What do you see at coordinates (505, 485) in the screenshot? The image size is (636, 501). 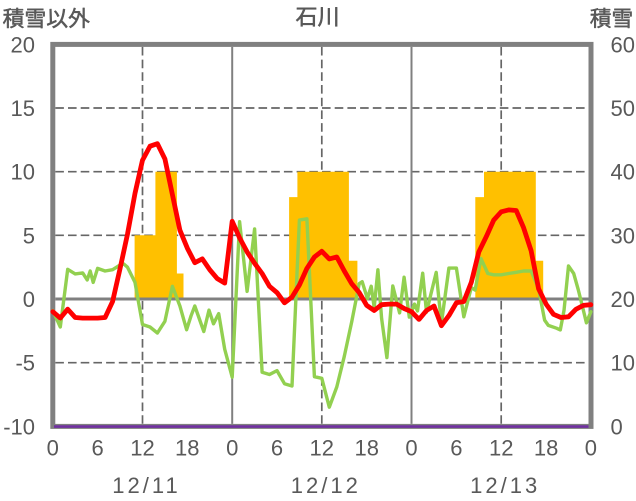 I see `svg-text: 12/13` at bounding box center [505, 485].